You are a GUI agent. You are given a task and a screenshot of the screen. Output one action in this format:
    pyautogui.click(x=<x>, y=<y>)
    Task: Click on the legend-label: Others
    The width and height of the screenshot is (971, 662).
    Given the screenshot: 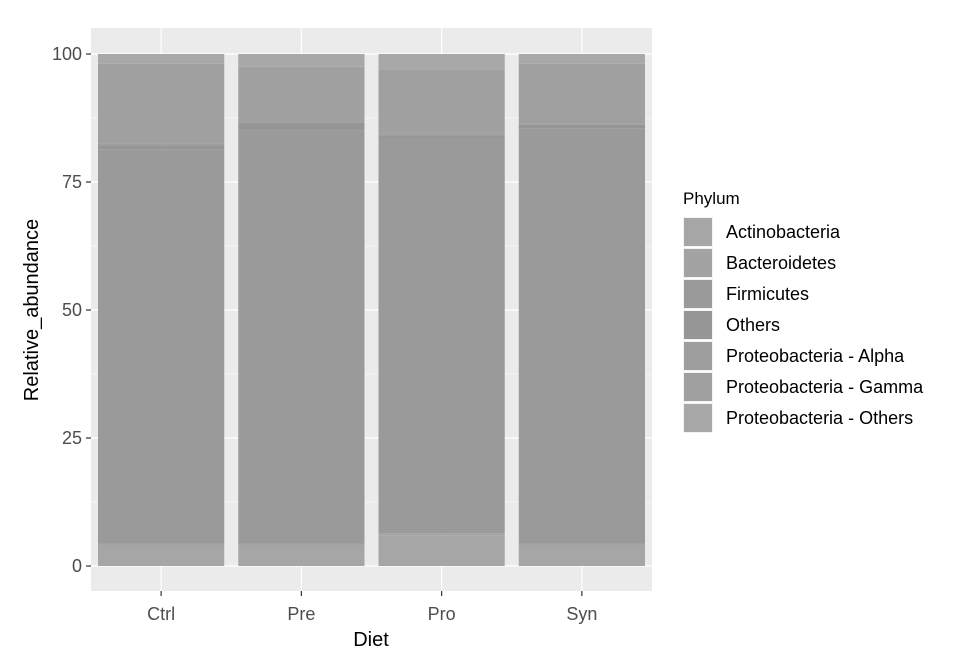 What is the action you would take?
    pyautogui.click(x=753, y=325)
    